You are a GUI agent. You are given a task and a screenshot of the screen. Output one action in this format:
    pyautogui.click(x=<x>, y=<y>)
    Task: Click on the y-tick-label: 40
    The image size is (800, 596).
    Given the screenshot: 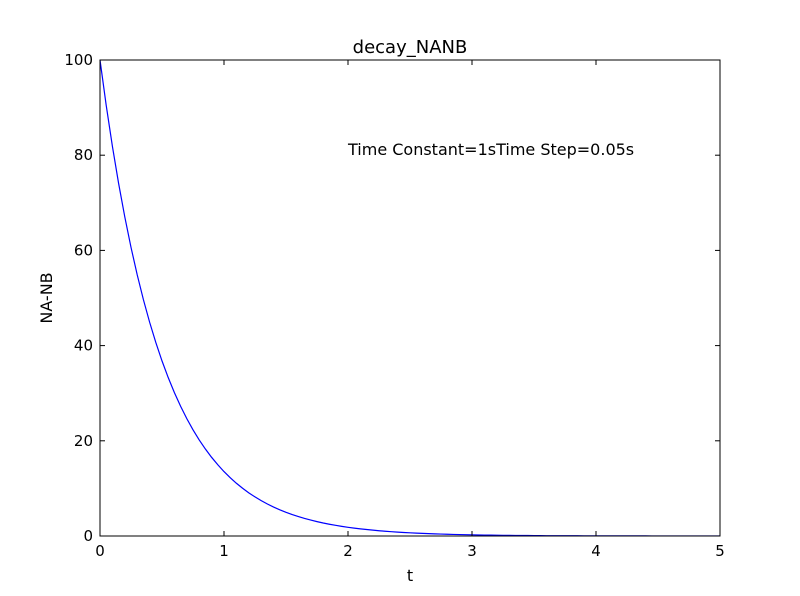 What is the action you would take?
    pyautogui.click(x=83, y=346)
    